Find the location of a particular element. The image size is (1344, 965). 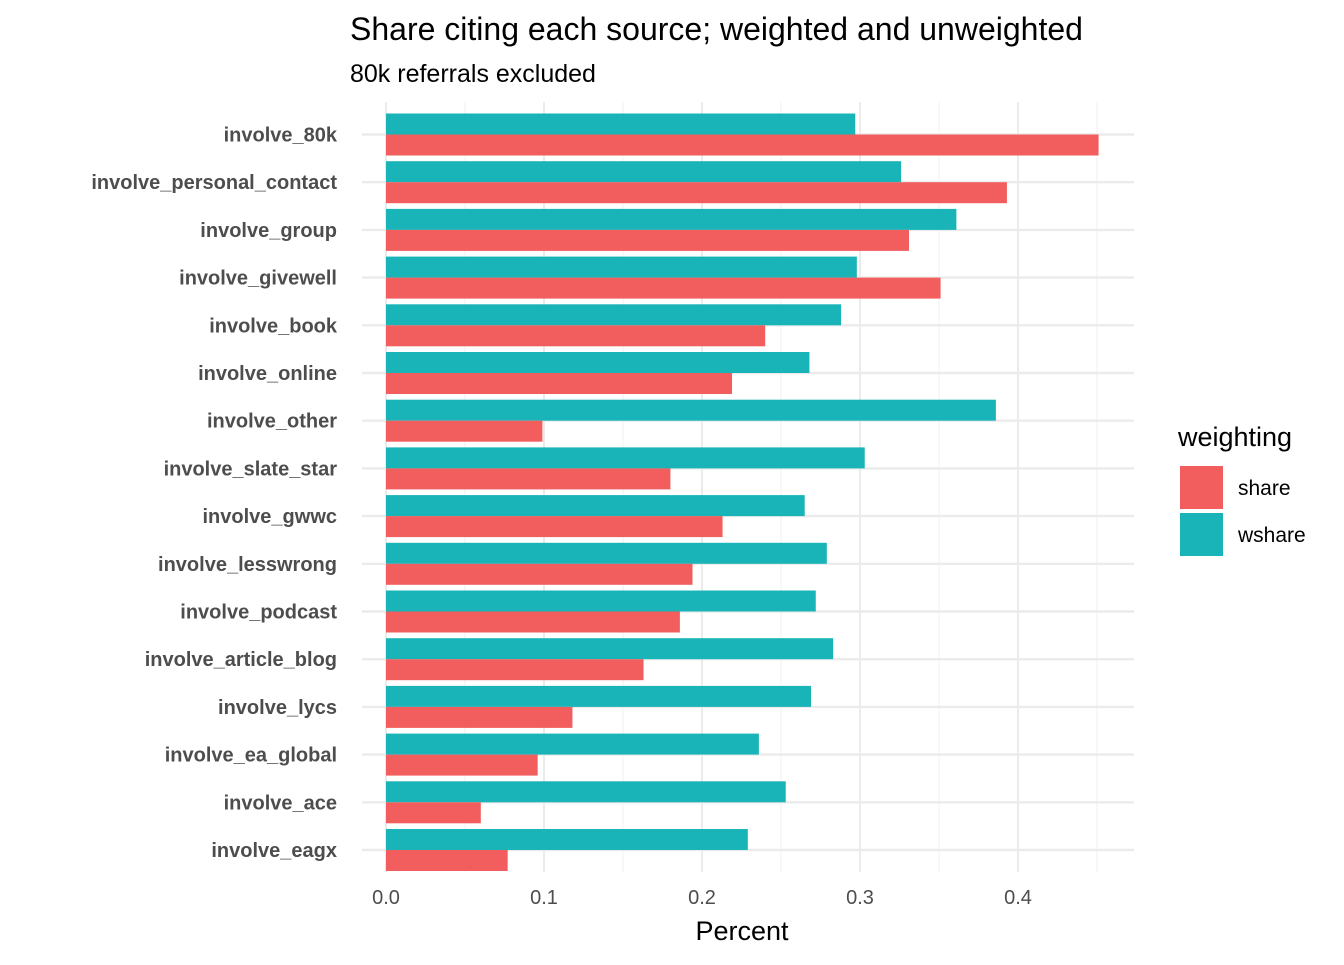

y-tick-label: involve_gwwc is located at coordinates (270, 517).